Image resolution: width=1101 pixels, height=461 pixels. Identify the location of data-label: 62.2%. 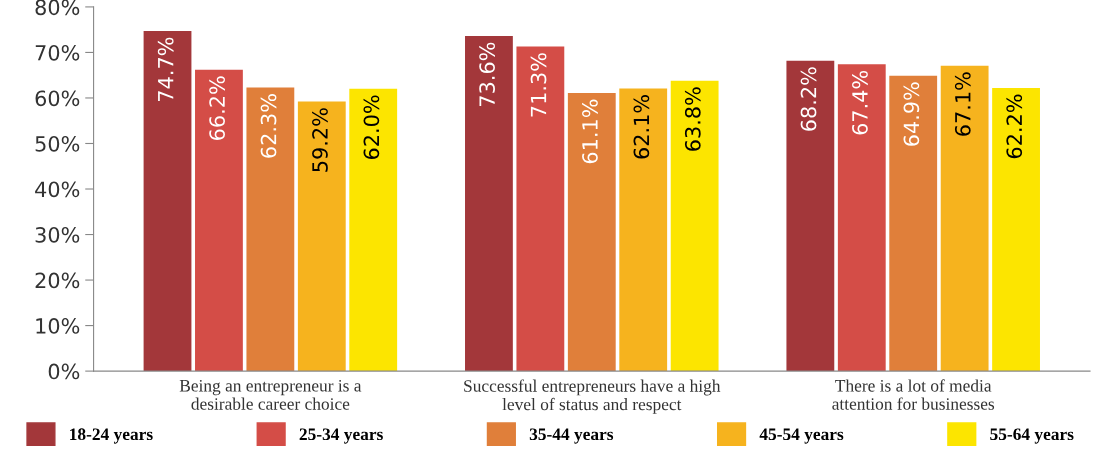
(1014, 126).